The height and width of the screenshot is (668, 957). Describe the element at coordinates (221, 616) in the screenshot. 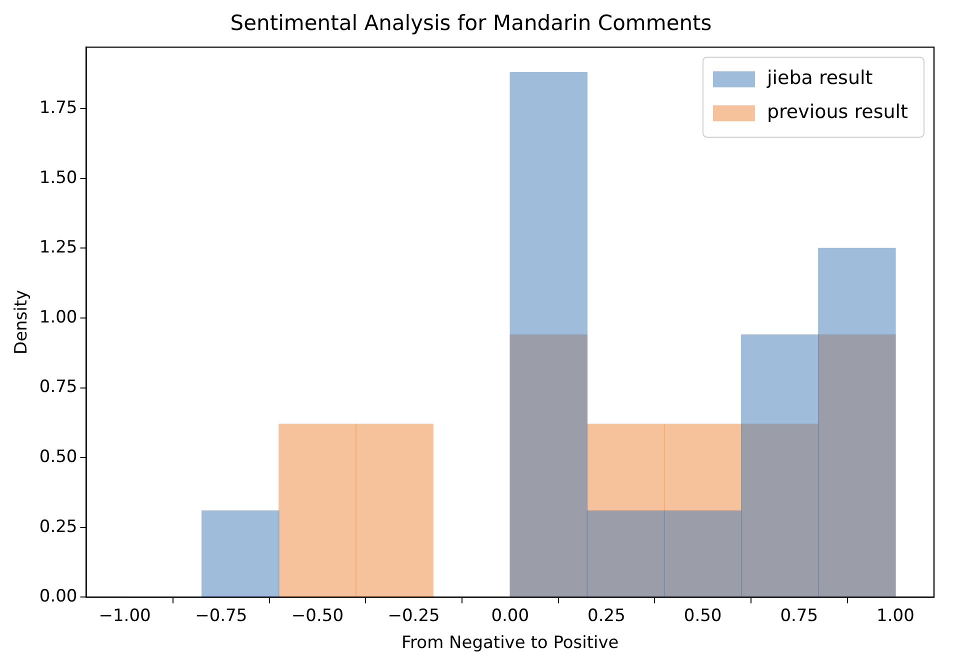

I see `x-tick-label: −0.75` at that location.